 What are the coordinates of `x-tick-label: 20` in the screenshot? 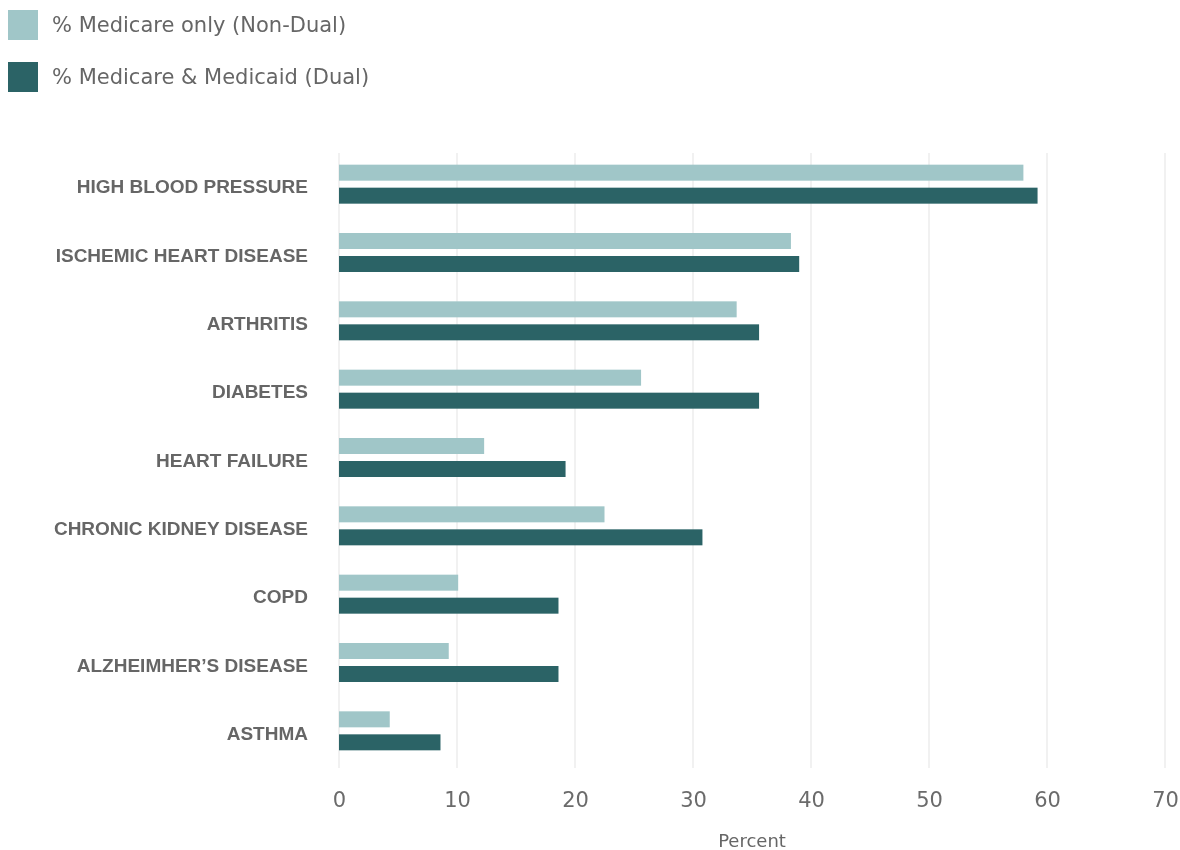 It's located at (575, 799).